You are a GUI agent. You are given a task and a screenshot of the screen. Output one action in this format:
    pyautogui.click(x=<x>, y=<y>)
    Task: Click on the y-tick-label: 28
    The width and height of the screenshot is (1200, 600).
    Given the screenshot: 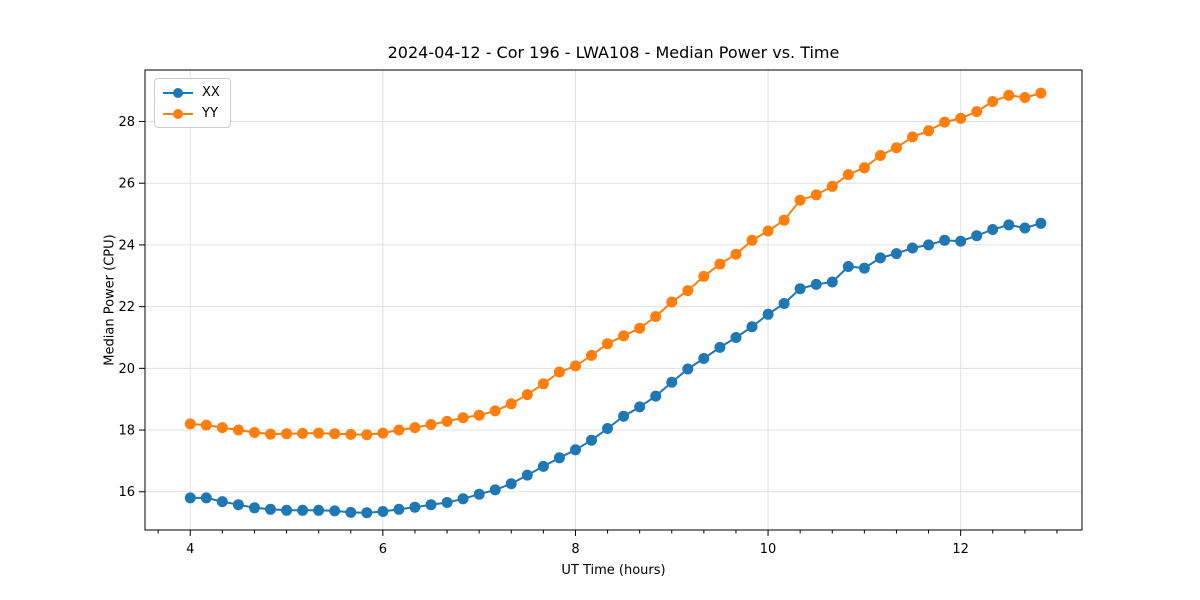 What is the action you would take?
    pyautogui.click(x=126, y=122)
    